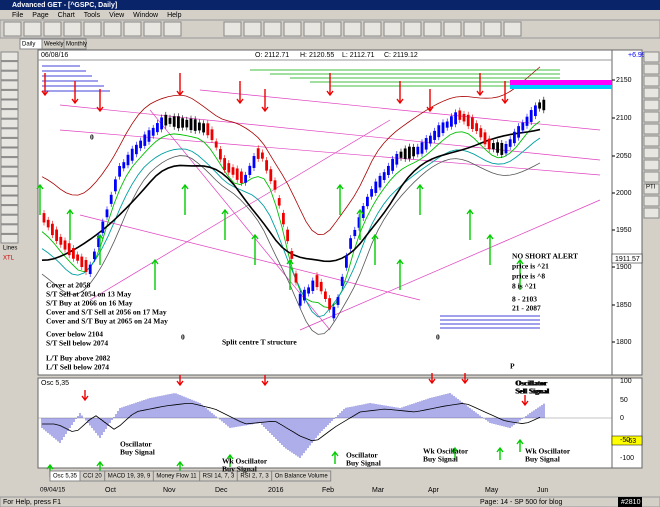 The image size is (660, 507). Describe the element at coordinates (254, 477) in the screenshot. I see `indicator-tab-label: RSI 2, 7, 3` at that location.